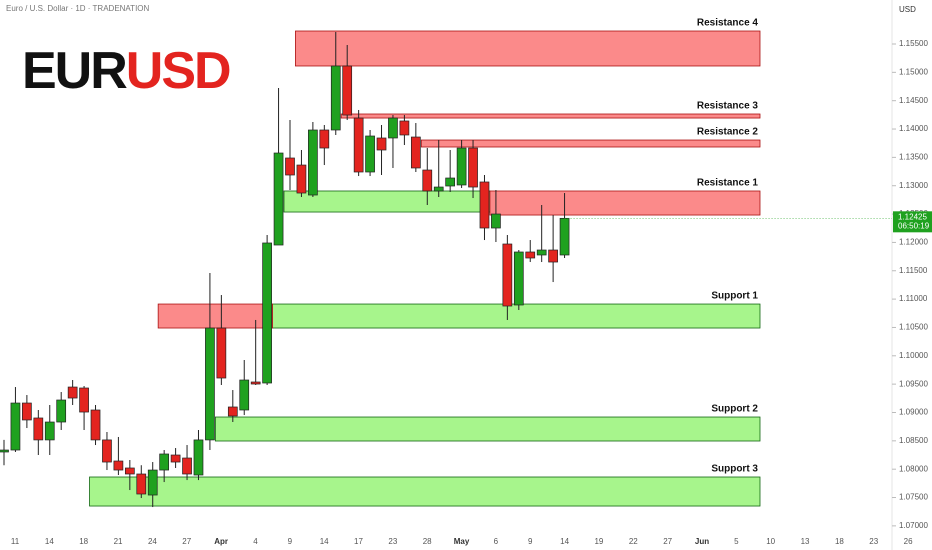 The height and width of the screenshot is (550, 932). I want to click on price-badge, so click(912, 222).